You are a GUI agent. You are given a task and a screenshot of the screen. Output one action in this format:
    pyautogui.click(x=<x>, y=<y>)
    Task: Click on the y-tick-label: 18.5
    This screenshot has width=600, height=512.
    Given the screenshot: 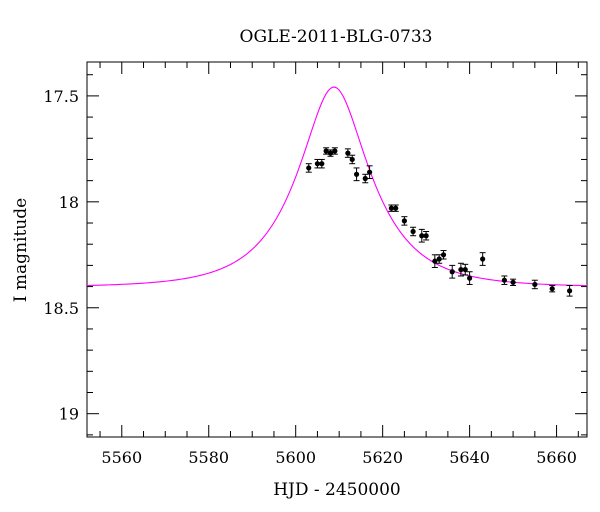 What is the action you would take?
    pyautogui.click(x=61, y=308)
    